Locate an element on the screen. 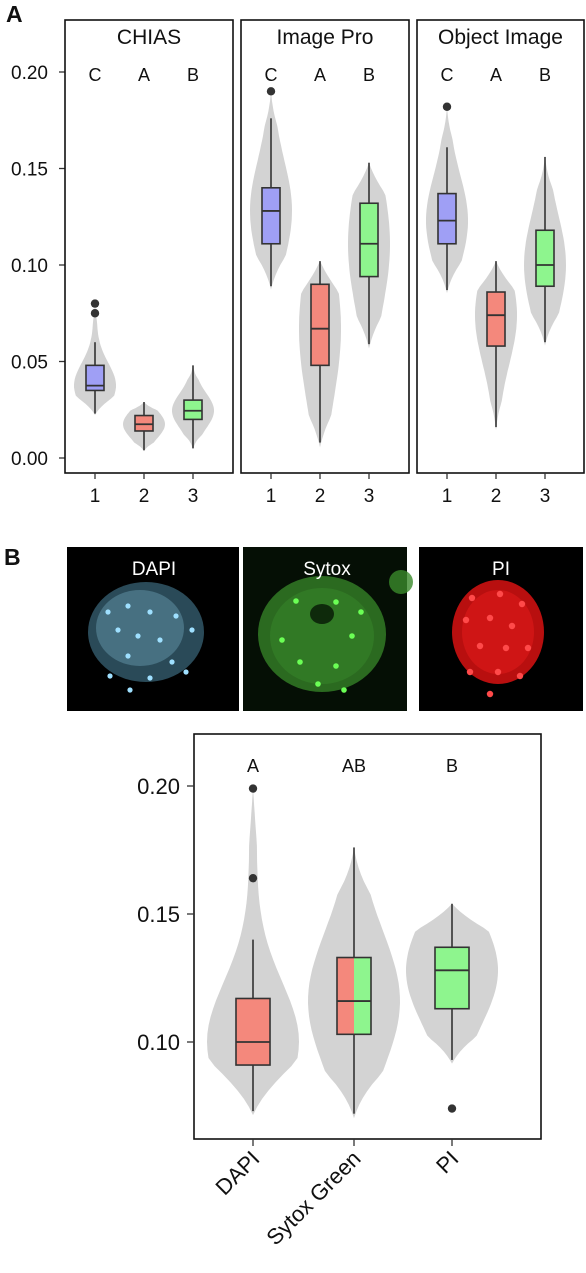 This screenshot has width=586, height=1273. x-tick-label-a-1-0: 1 is located at coordinates (271, 496).